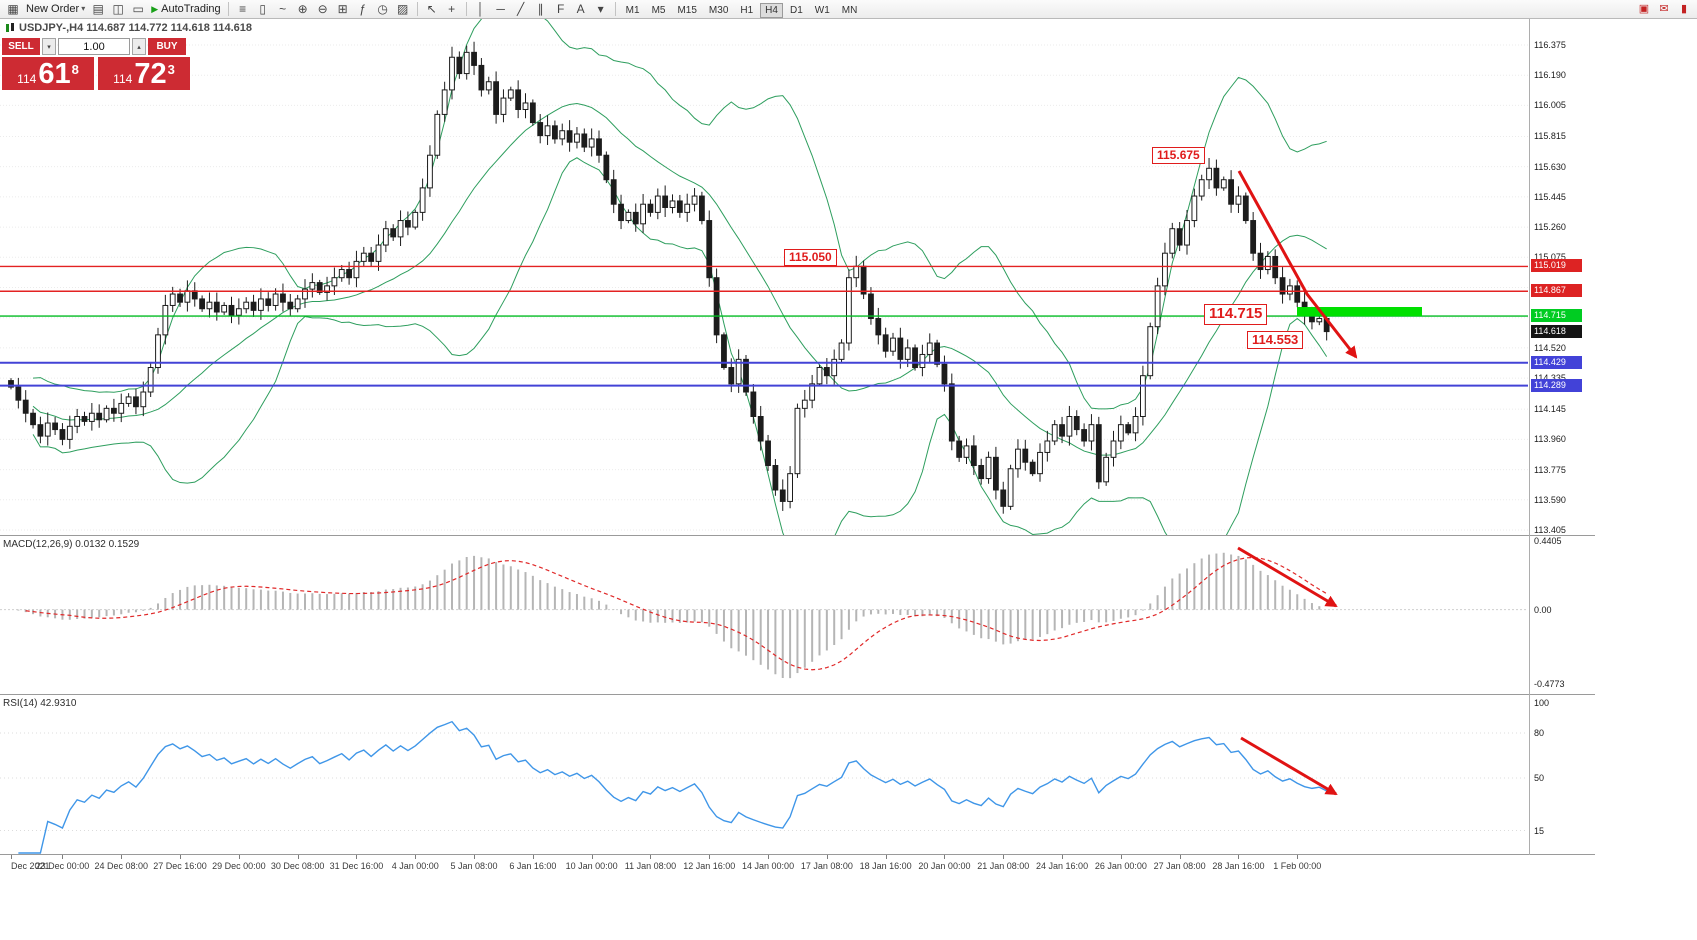 The height and width of the screenshot is (940, 1697). Describe the element at coordinates (138, 9) in the screenshot. I see `navigator-icon: ▭` at that location.